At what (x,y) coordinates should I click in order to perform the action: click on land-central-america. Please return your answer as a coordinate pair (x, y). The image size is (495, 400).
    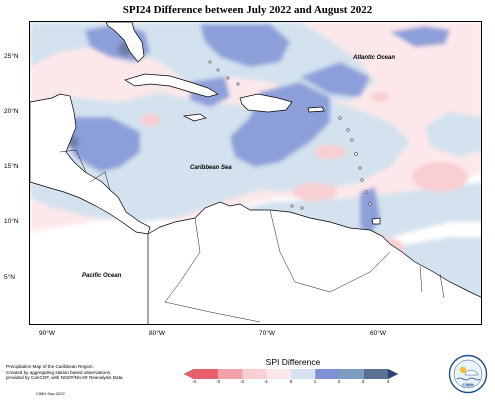
    Looking at the image, I should click on (90, 164).